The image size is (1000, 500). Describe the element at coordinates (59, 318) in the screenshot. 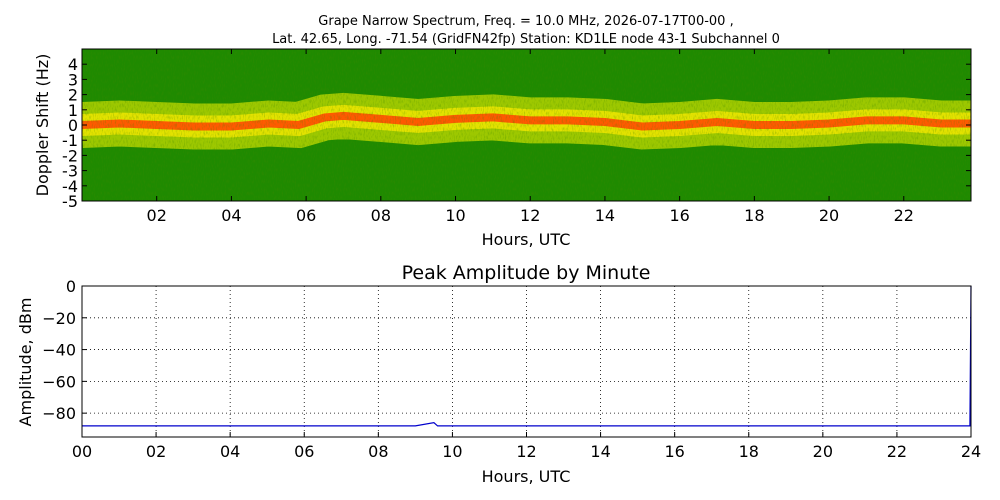

I see `amplitude-y-tick-label: −20` at that location.